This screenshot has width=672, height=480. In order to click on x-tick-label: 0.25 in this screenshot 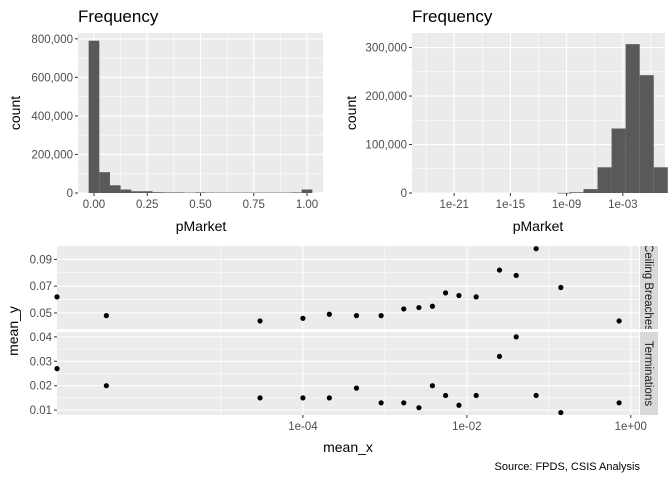, I will do `click(147, 205)`.